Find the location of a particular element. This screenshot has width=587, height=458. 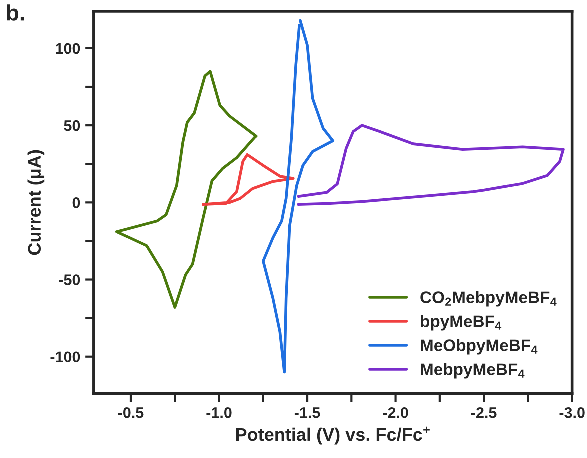

y-axis-title: Current (μA) is located at coordinates (36, 203).